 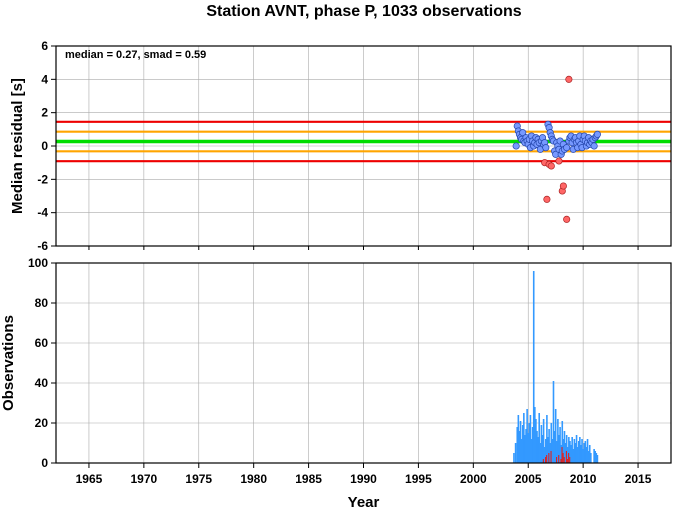 I want to click on y-tick-label: 0, so click(x=44, y=463).